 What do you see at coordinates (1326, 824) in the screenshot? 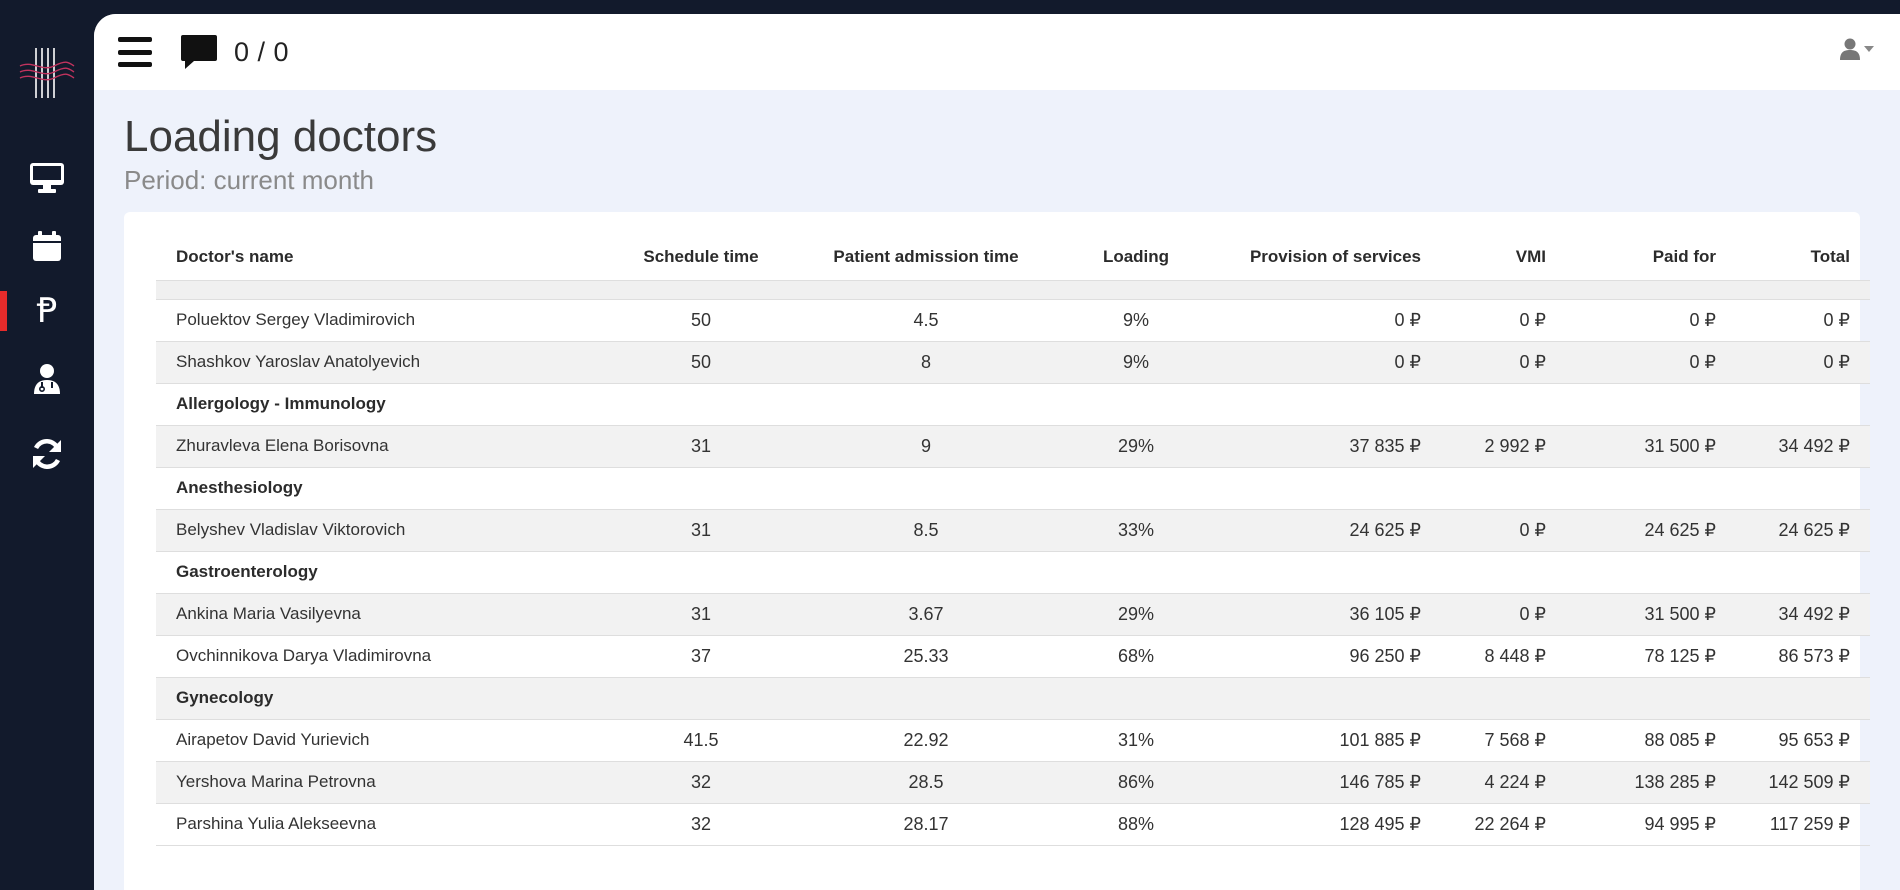
I see `services-value: 128 495 ₽` at bounding box center [1326, 824].